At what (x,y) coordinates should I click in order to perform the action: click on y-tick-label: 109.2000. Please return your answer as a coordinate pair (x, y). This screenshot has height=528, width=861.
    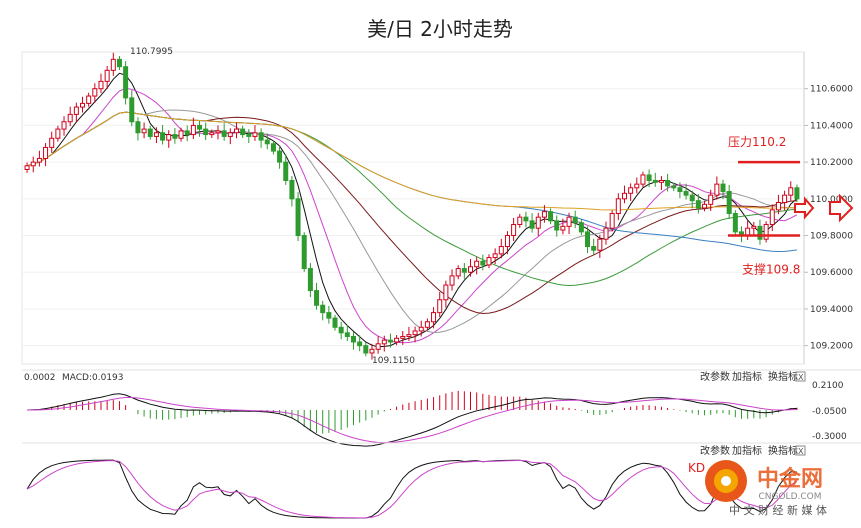
    Looking at the image, I should click on (831, 347).